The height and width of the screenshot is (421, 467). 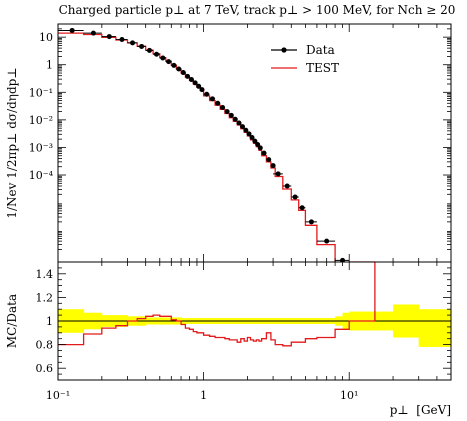 What do you see at coordinates (41, 175) in the screenshot?
I see `y-tick-label: 10⁻⁴` at bounding box center [41, 175].